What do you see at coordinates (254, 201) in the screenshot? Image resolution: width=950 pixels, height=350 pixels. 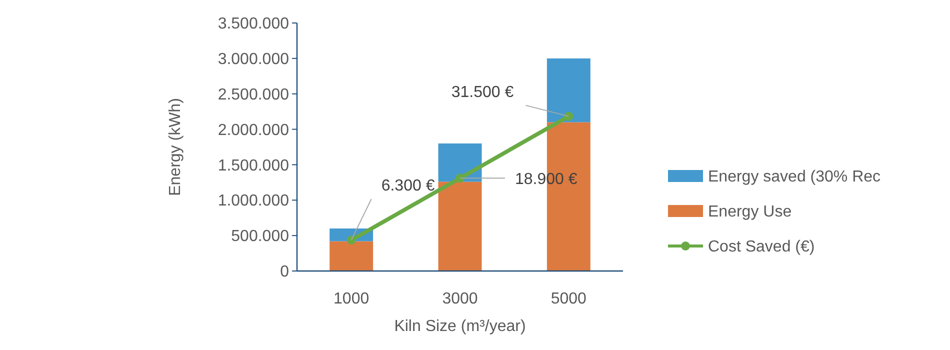 I see `y-tick-label: 1.000.000` at bounding box center [254, 201].